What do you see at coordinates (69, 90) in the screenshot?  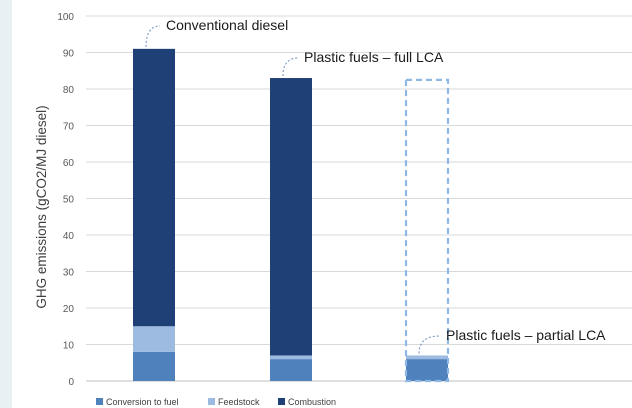 I see `y-tick-label: 80` at bounding box center [69, 90].